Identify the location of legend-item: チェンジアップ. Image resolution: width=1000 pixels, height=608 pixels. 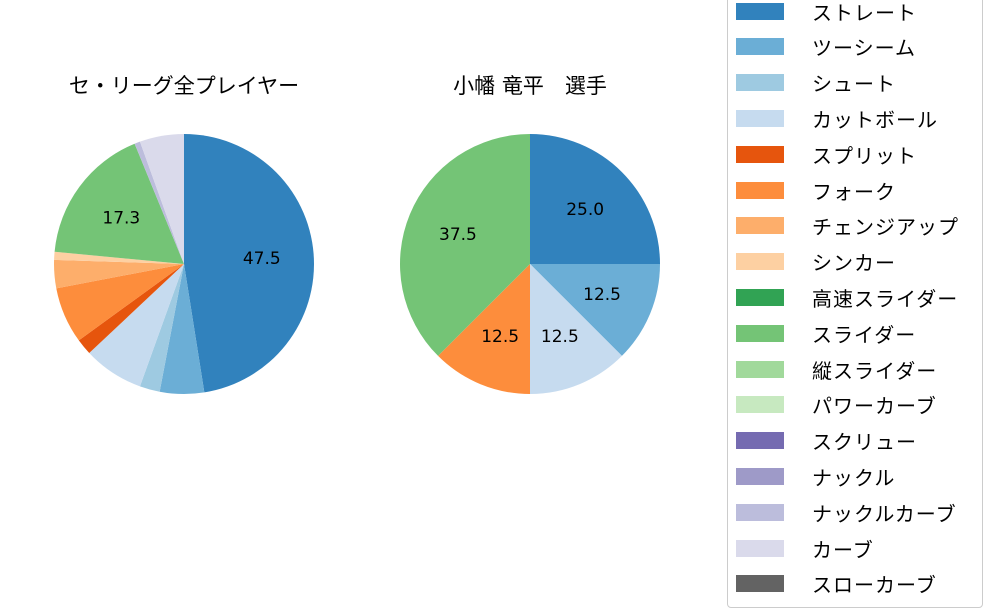
(847, 226).